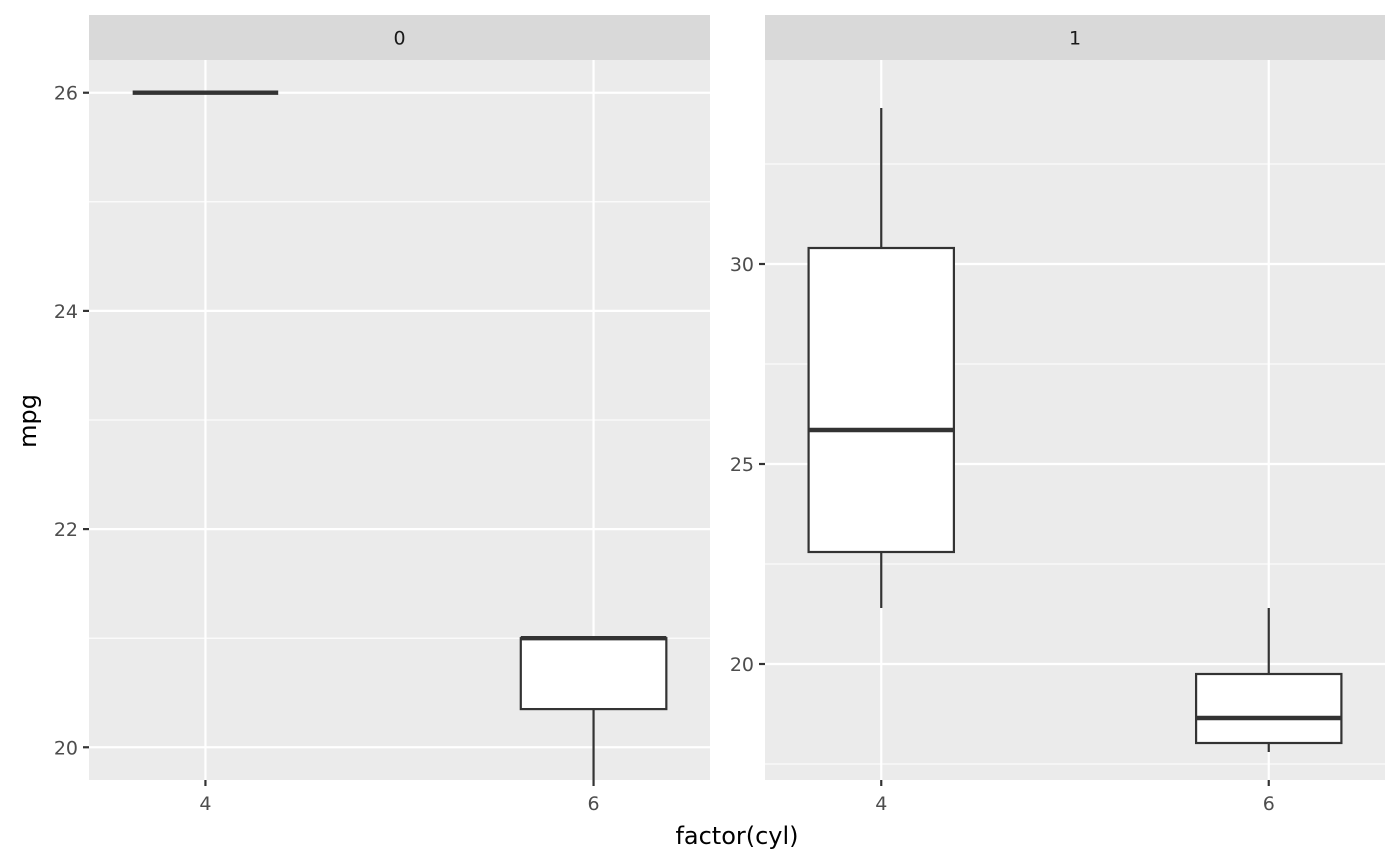  What do you see at coordinates (736, 836) in the screenshot?
I see `x-axis-title: factor(cyl)` at bounding box center [736, 836].